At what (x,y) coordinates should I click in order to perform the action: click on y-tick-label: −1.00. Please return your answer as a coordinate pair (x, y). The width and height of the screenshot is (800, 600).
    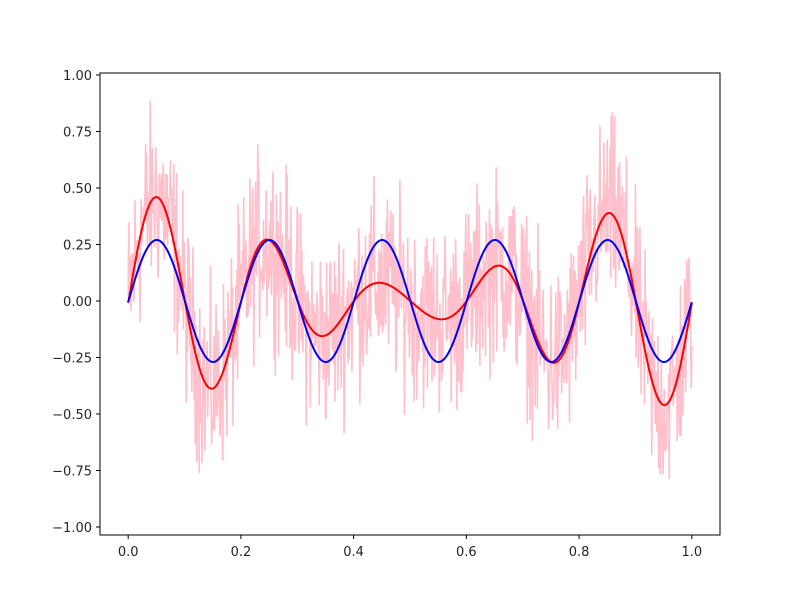
    Looking at the image, I should click on (72, 528).